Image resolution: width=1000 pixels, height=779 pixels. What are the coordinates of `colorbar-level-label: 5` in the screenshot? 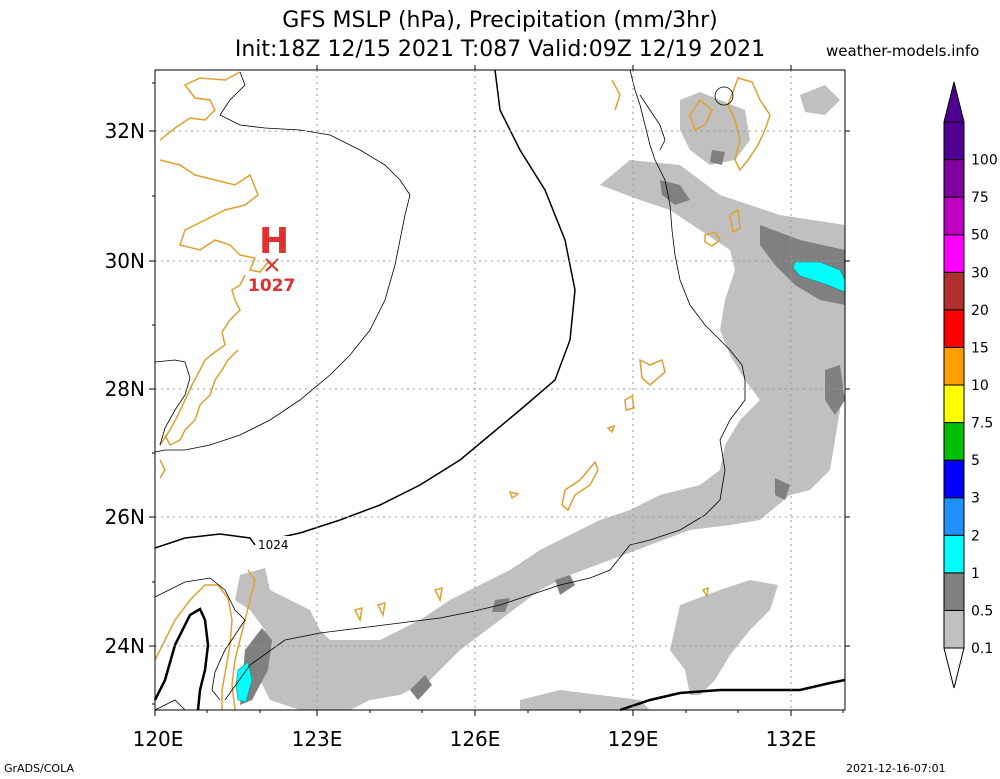 It's located at (975, 461).